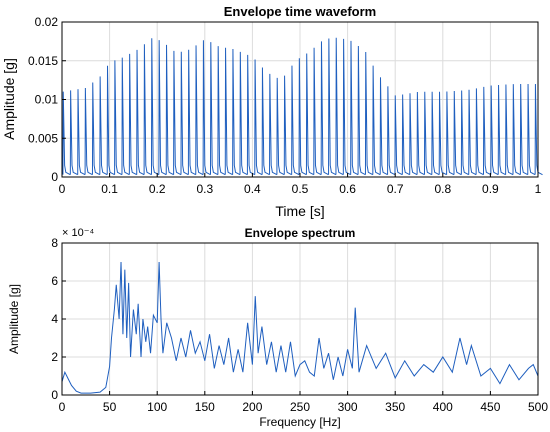 Image resolution: width=550 pixels, height=432 pixels. What do you see at coordinates (300, 189) in the screenshot?
I see `waveform-x-tick-label: 0.5` at bounding box center [300, 189].